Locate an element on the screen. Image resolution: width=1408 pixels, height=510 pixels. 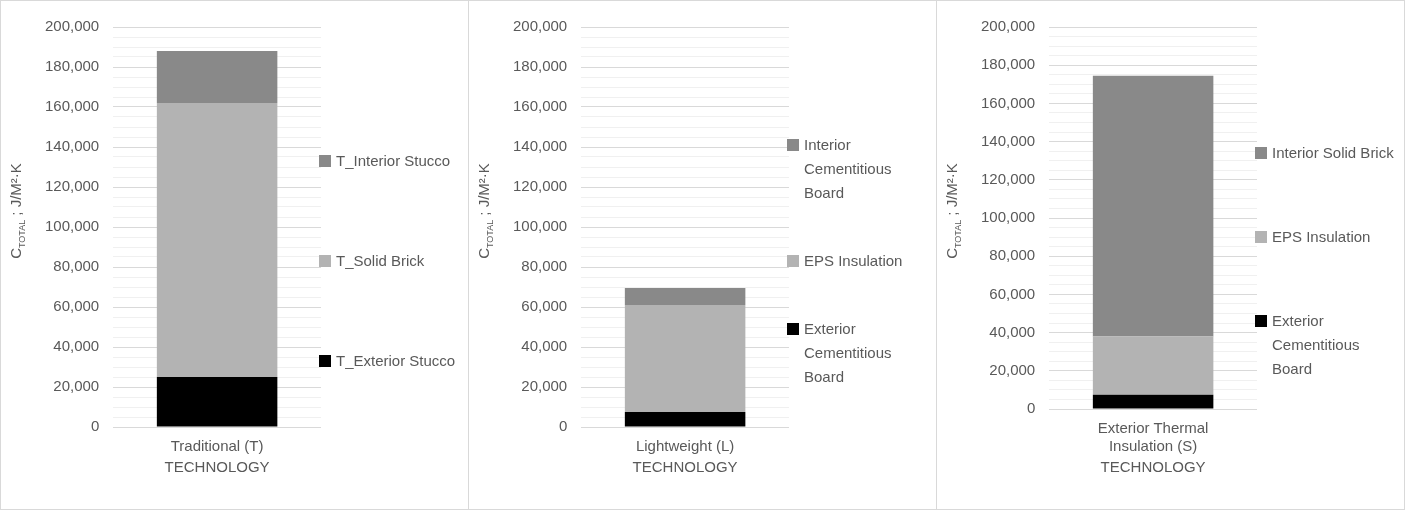
x-tick-label: Exterior Thermal Insulation (S) is located at coordinates (1153, 437).